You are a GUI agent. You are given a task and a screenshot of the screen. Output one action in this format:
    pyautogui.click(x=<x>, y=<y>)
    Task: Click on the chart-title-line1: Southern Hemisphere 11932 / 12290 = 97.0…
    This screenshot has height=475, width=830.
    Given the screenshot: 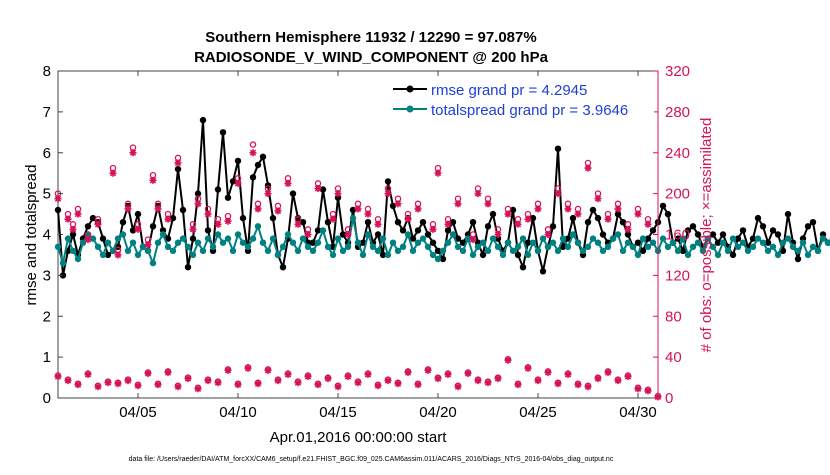 What is the action you would take?
    pyautogui.click(x=370, y=37)
    